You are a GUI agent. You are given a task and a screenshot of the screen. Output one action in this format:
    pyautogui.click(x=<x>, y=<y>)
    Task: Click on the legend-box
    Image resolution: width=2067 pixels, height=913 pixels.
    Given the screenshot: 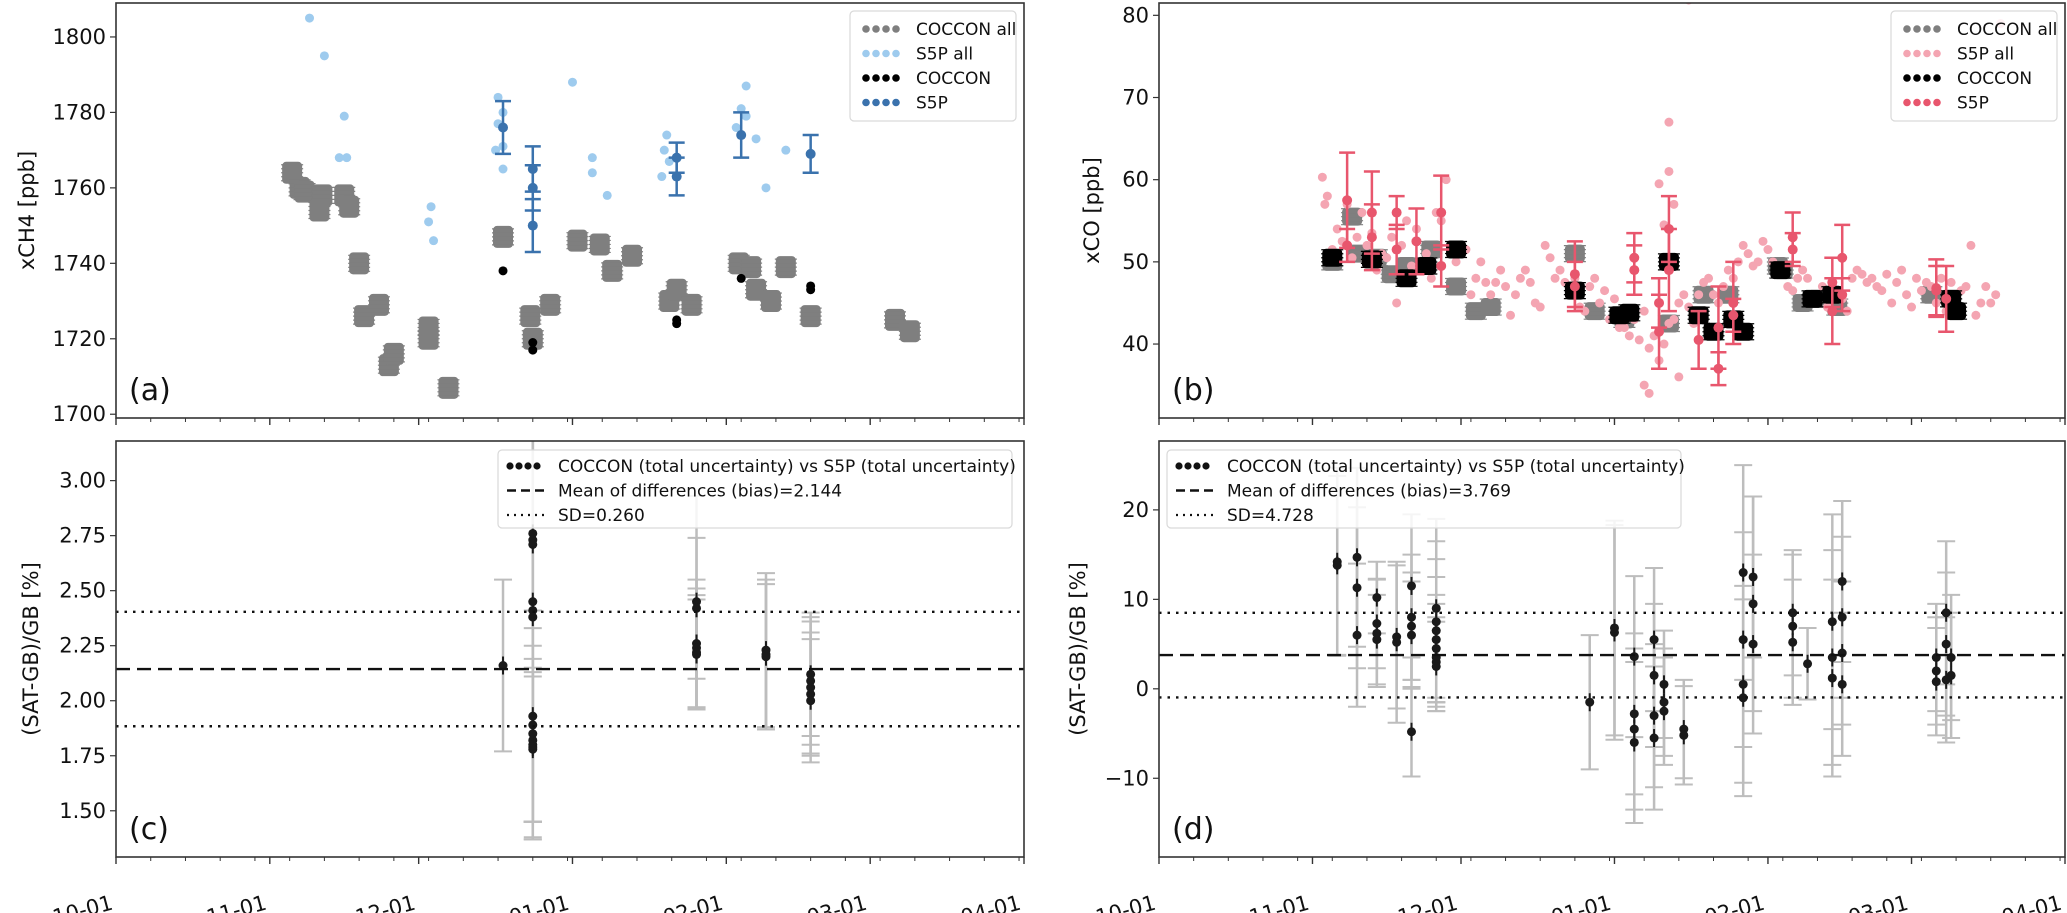 What is the action you would take?
    pyautogui.click(x=755, y=489)
    